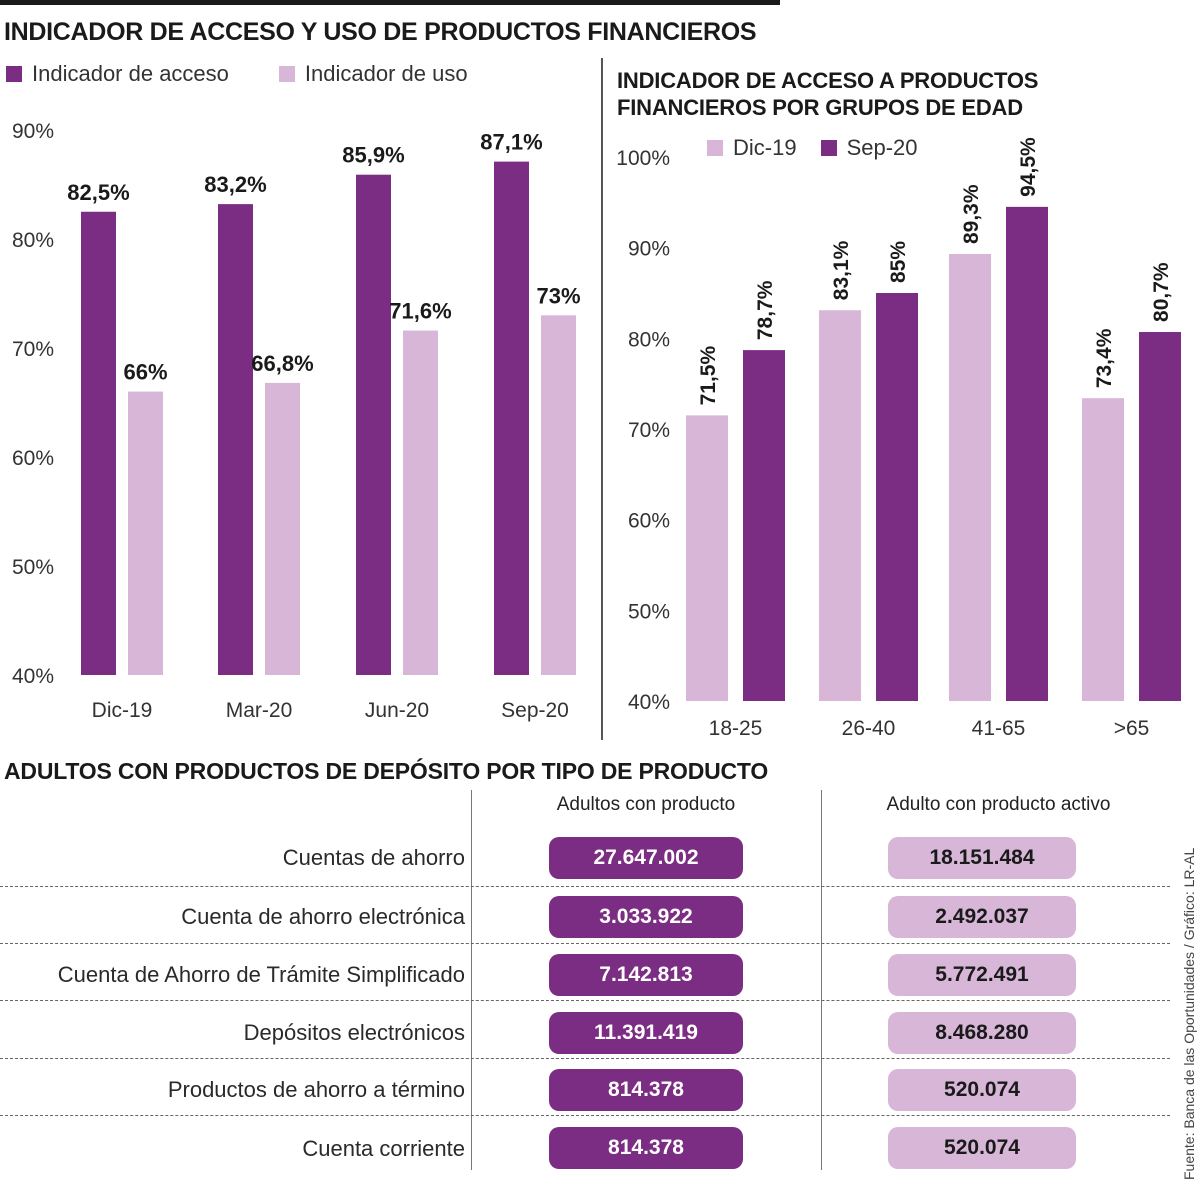 The height and width of the screenshot is (1185, 1200). I want to click on data-label-indicador-de-uso-jun-20: 71,6%, so click(420, 311).